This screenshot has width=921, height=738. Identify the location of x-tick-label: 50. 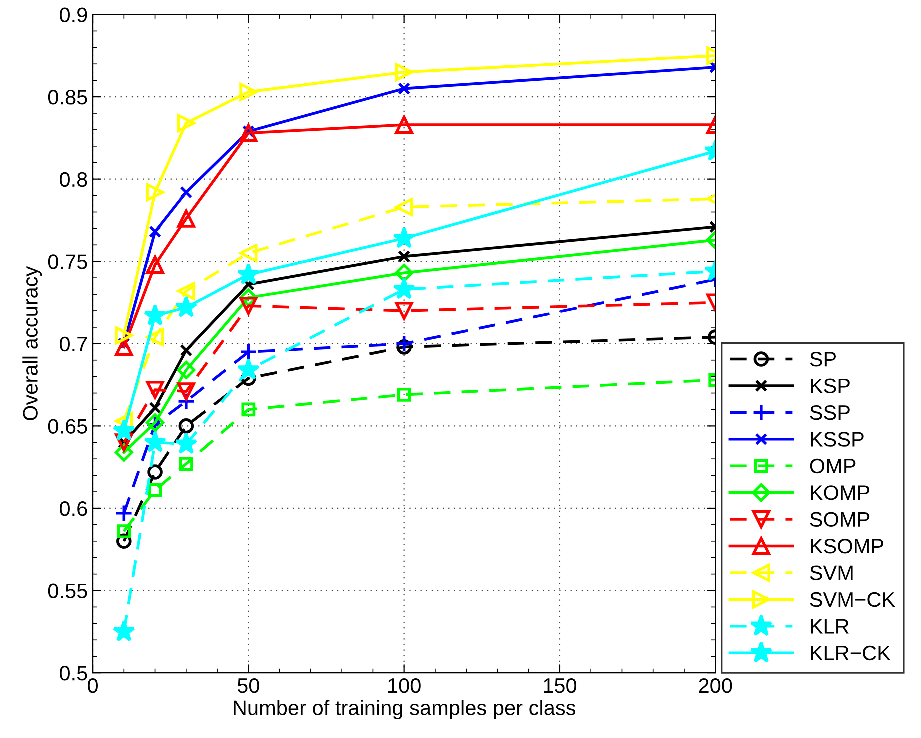
(249, 686).